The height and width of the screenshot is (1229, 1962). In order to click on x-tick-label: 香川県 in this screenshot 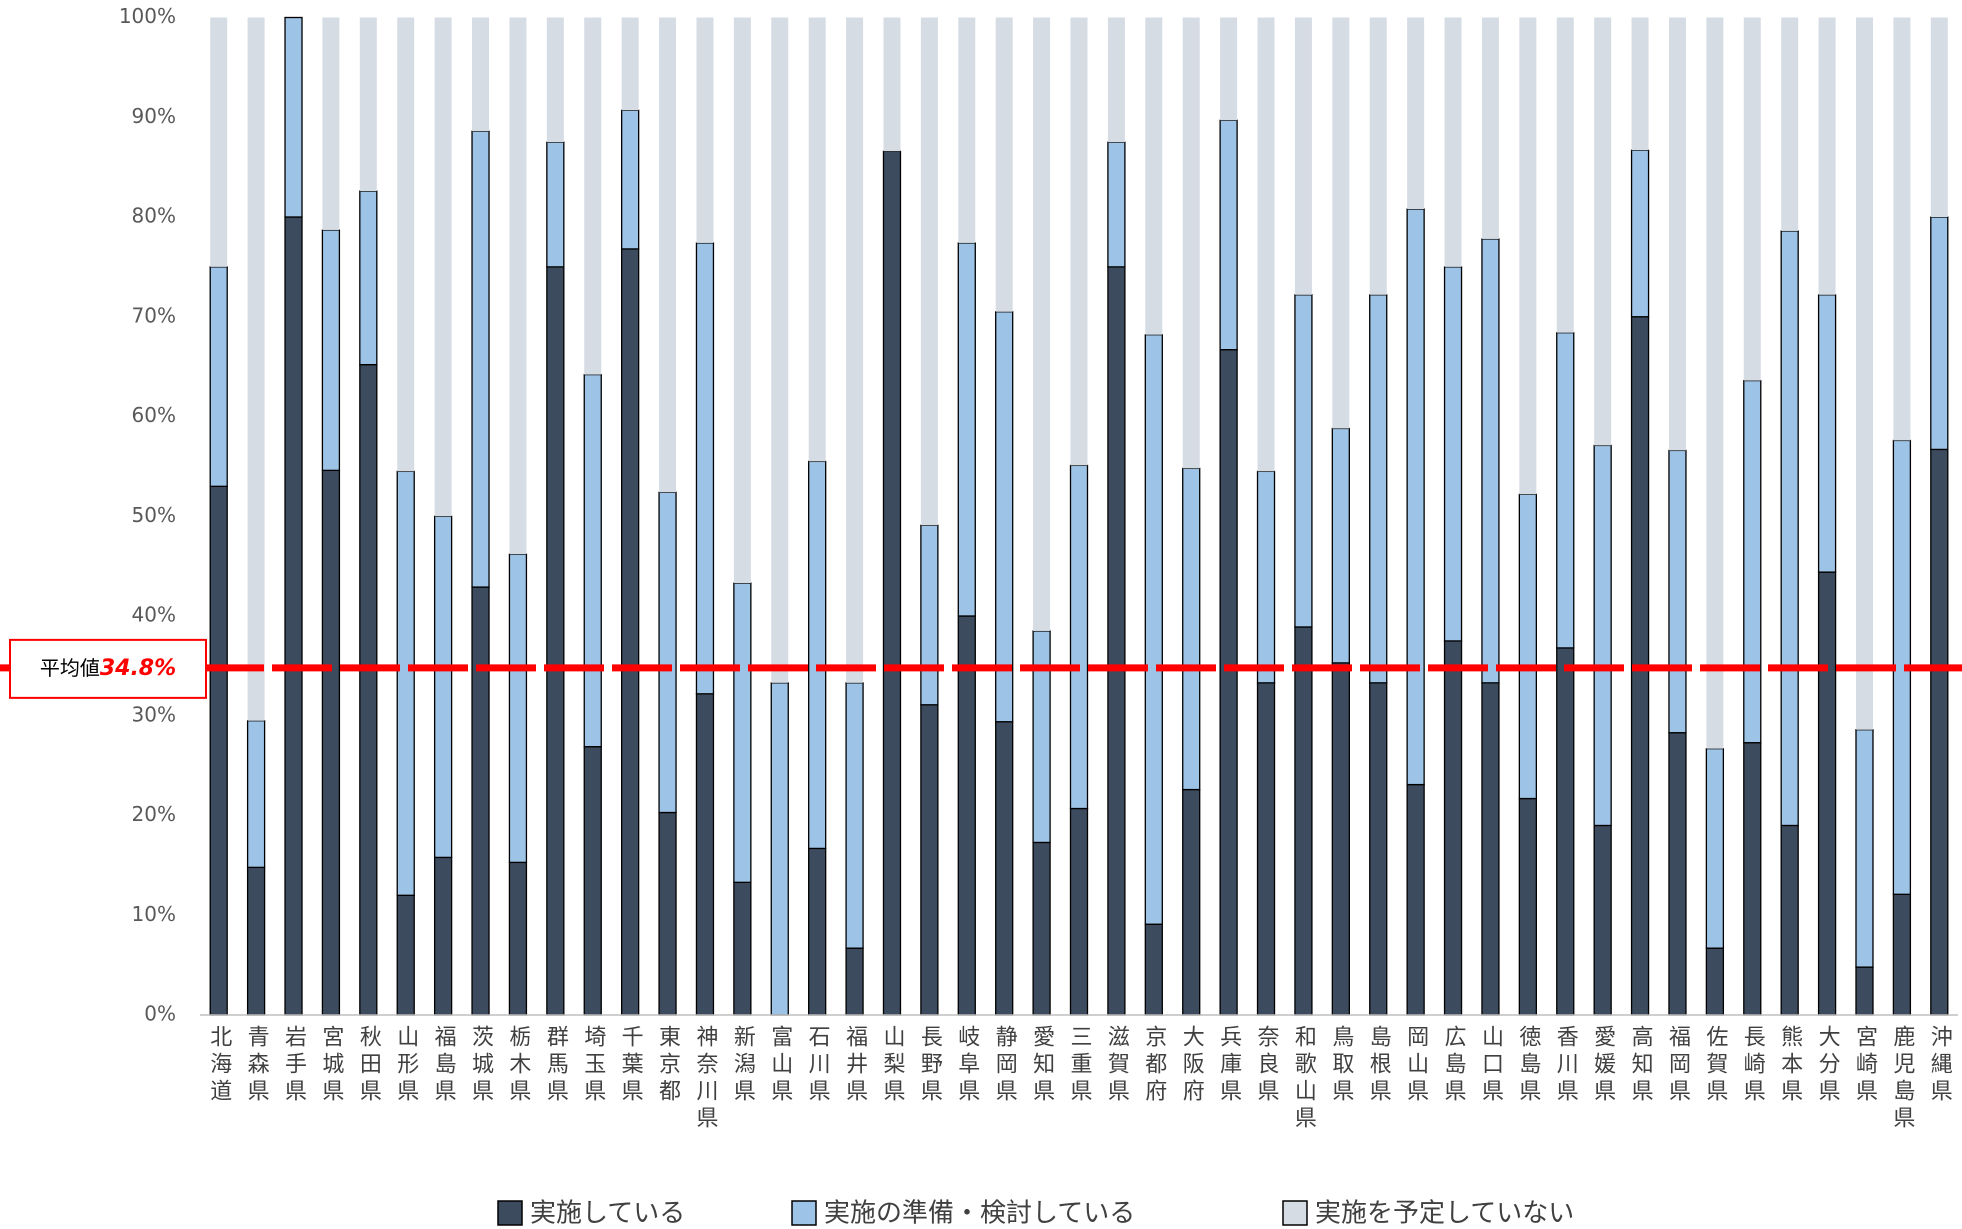, I will do `click(1566, 1065)`.